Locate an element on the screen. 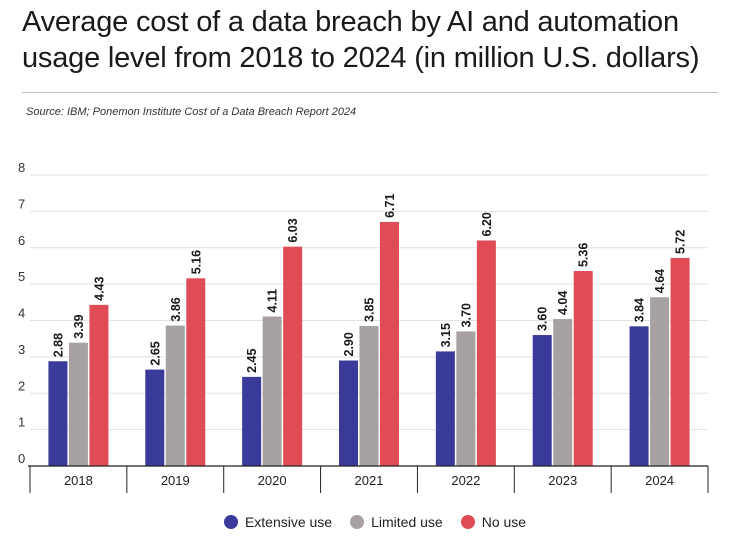 The height and width of the screenshot is (545, 750). y-tick-label: 0 is located at coordinates (21, 458).